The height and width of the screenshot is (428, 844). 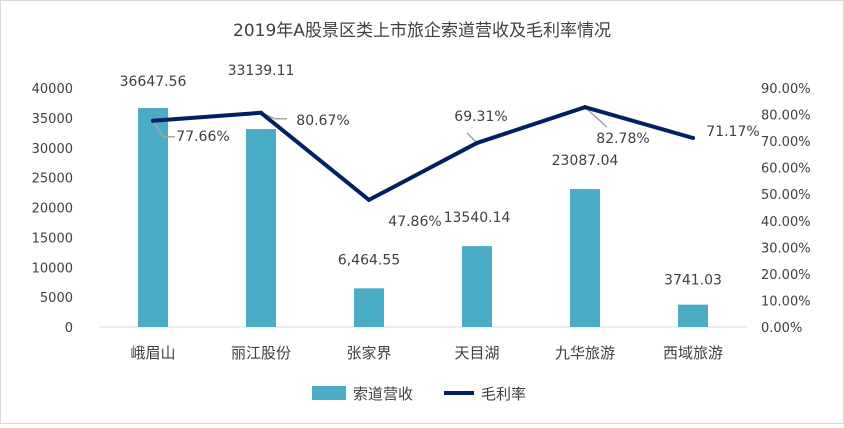 I want to click on left-axis-tick-label: 10000, so click(x=52, y=268).